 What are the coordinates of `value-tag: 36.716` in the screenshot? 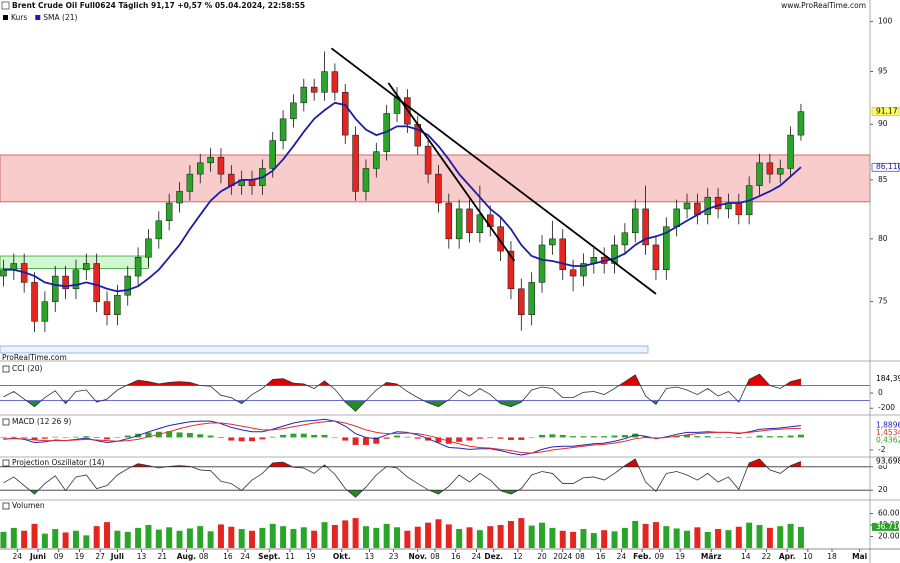 It's located at (888, 526).